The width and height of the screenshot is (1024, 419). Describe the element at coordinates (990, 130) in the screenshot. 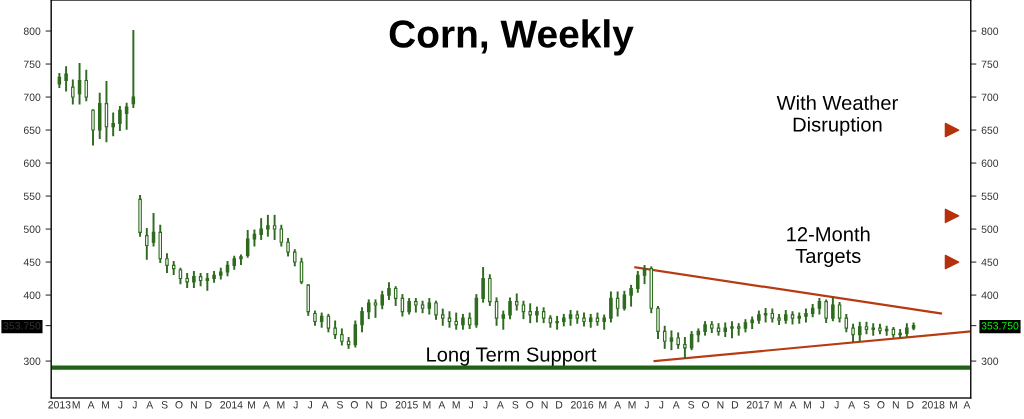

I see `y2-tick-label: 650` at that location.